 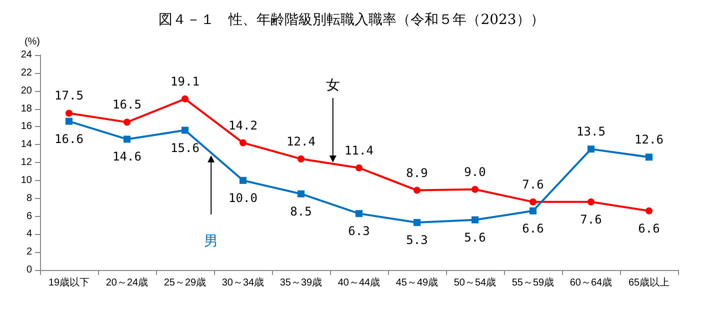 I want to click on y-tick-label: 4, so click(x=29, y=234).